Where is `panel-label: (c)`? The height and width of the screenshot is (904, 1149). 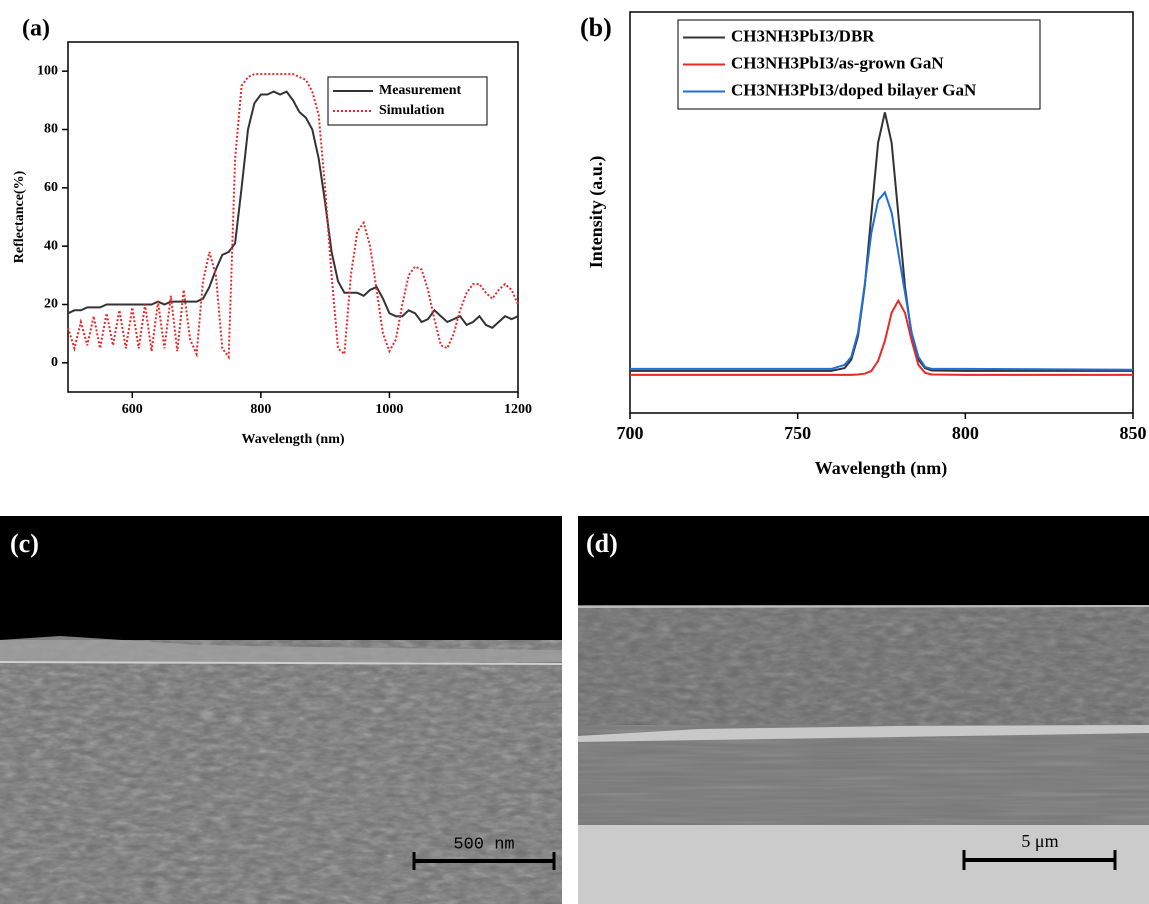 panel-label: (c) is located at coordinates (24, 543).